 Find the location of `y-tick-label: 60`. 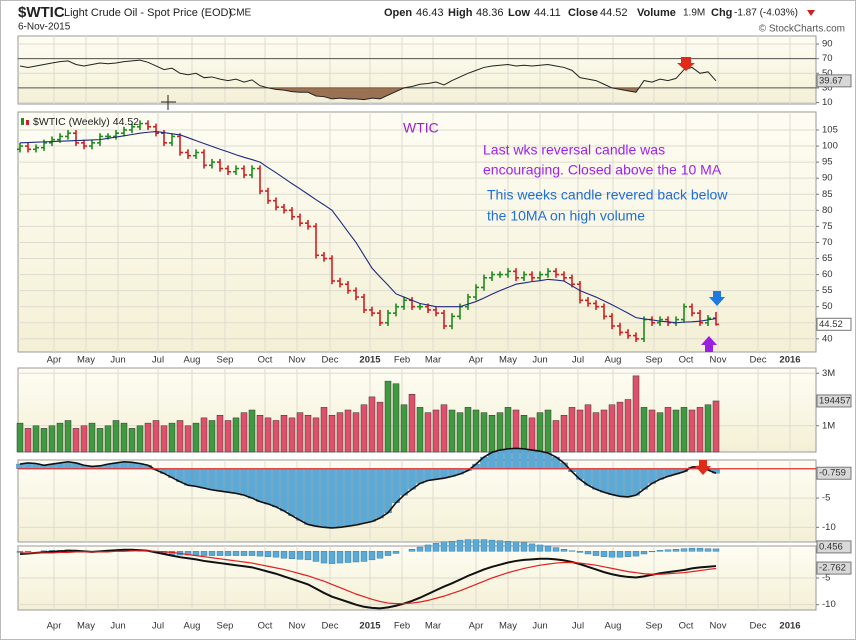

y-tick-label: 60 is located at coordinates (827, 274).